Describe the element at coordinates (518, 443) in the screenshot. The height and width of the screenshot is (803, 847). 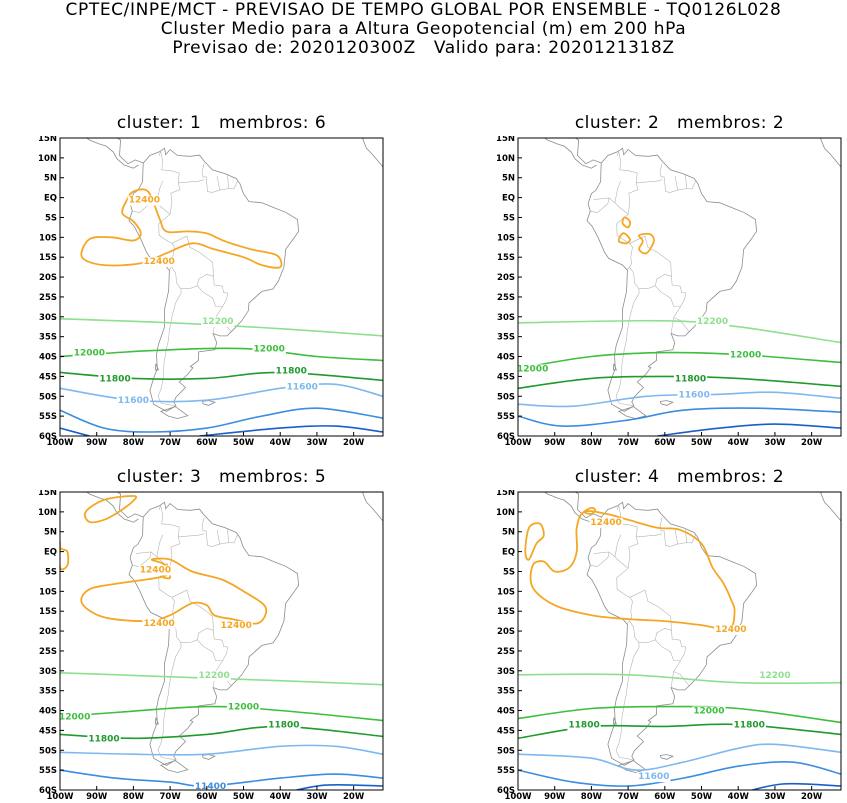
I see `lon-label: 100W` at that location.